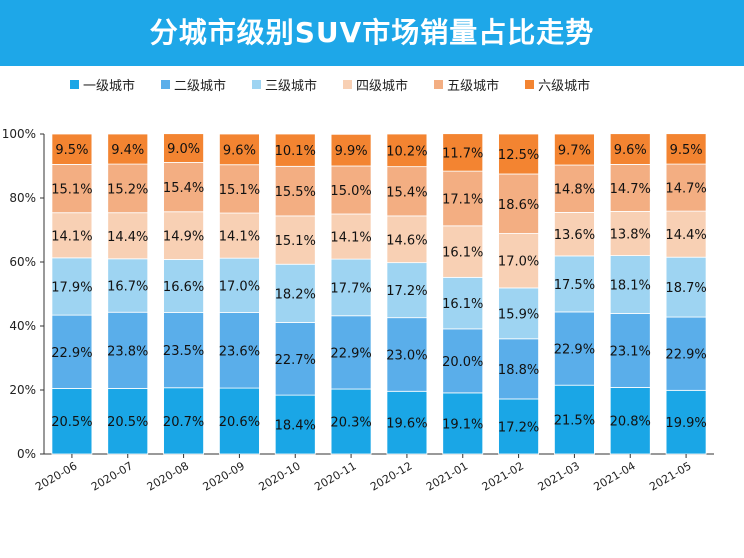  What do you see at coordinates (630, 286) in the screenshot?
I see `data-label: 18.1%` at bounding box center [630, 286].